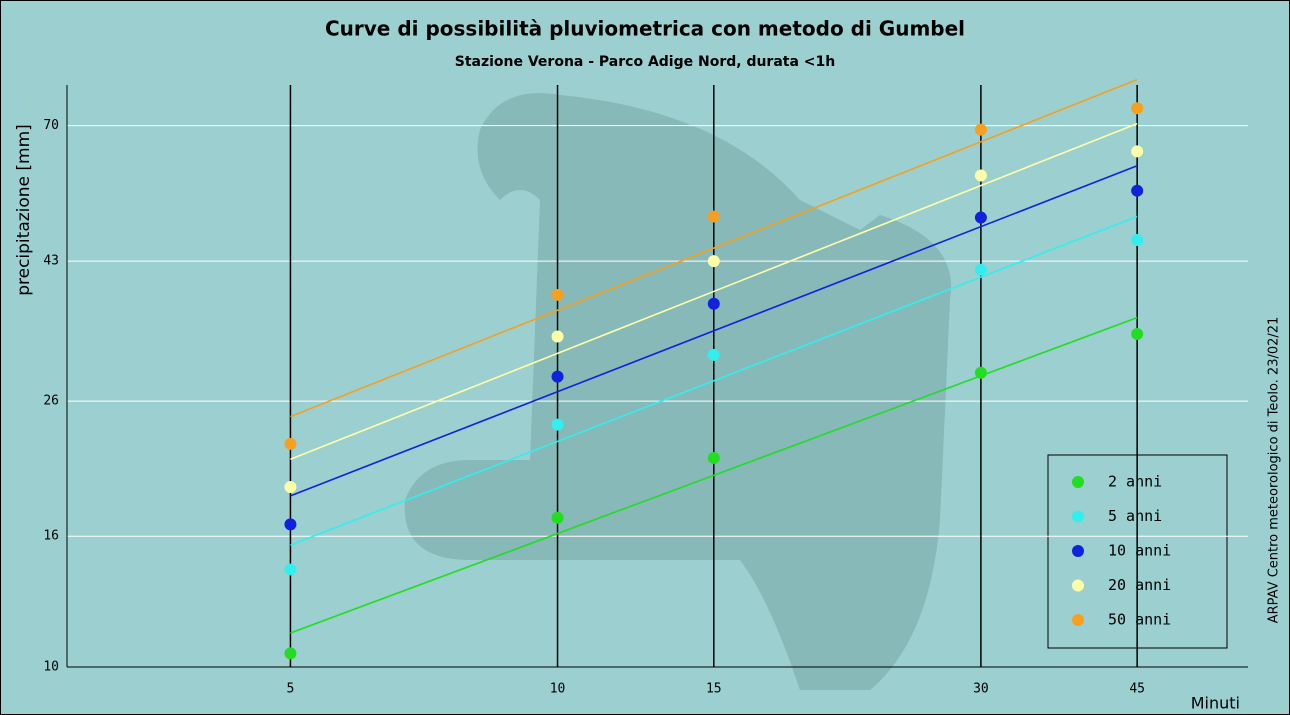 This screenshot has width=1290, height=715. I want to click on y-axis-label: precipitazione [mm], so click(24, 210).